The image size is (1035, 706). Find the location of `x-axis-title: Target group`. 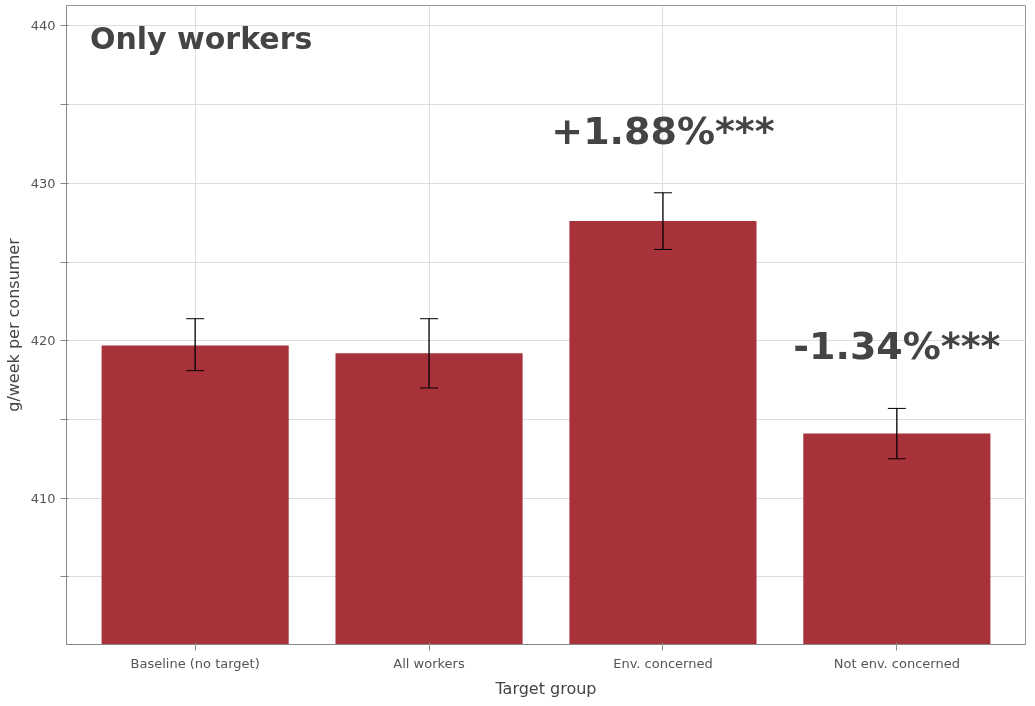

x-axis-title: Target group is located at coordinates (545, 688).